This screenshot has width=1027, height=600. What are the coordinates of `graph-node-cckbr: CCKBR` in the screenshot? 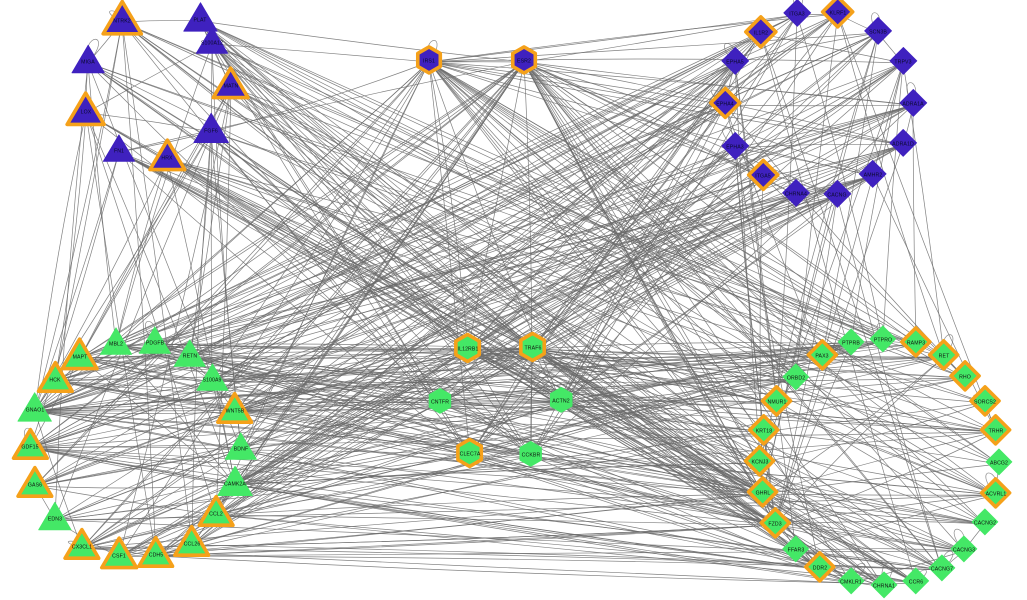 It's located at (531, 453).